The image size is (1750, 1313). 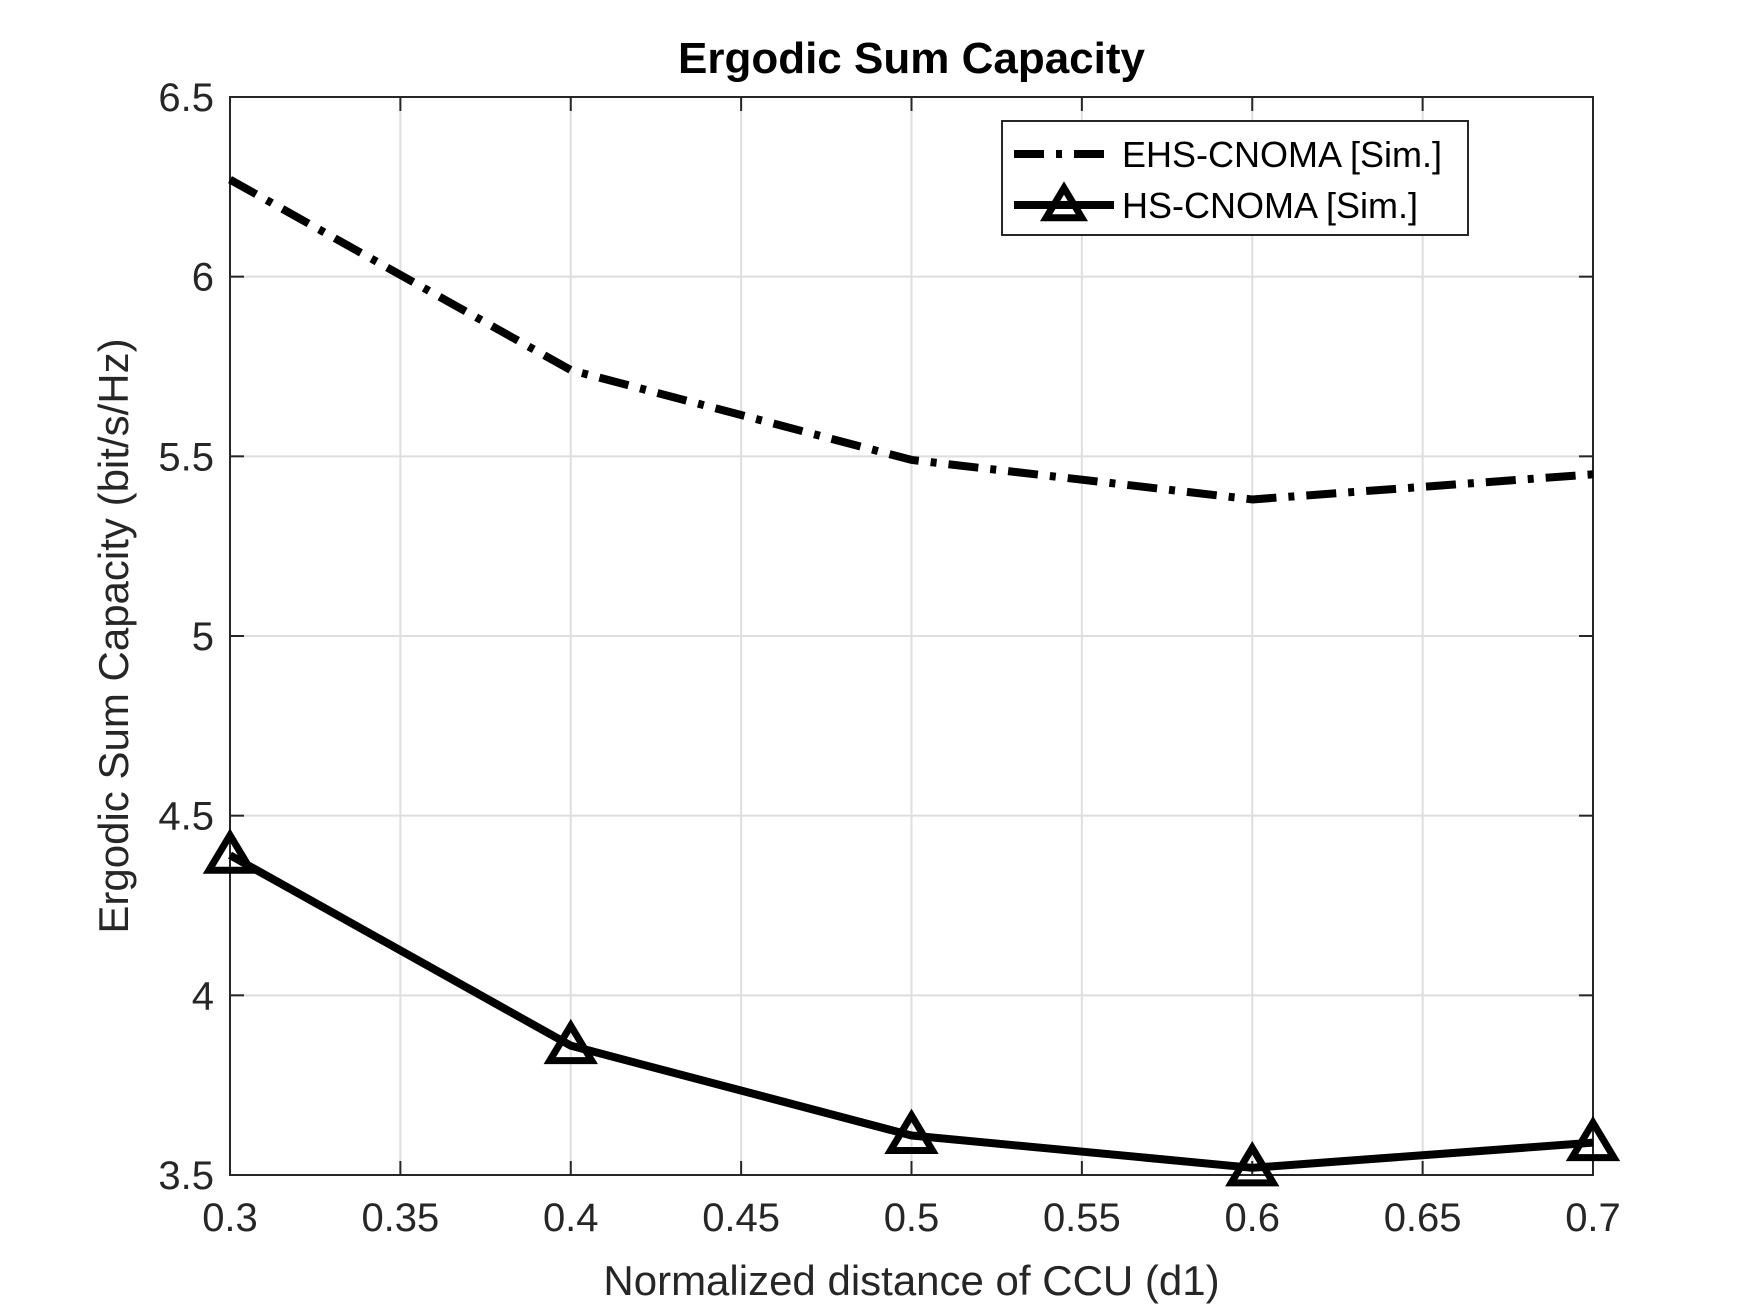 What do you see at coordinates (1270, 205) in the screenshot?
I see `legend-label-1: HS-CNOMA [Sim.]` at bounding box center [1270, 205].